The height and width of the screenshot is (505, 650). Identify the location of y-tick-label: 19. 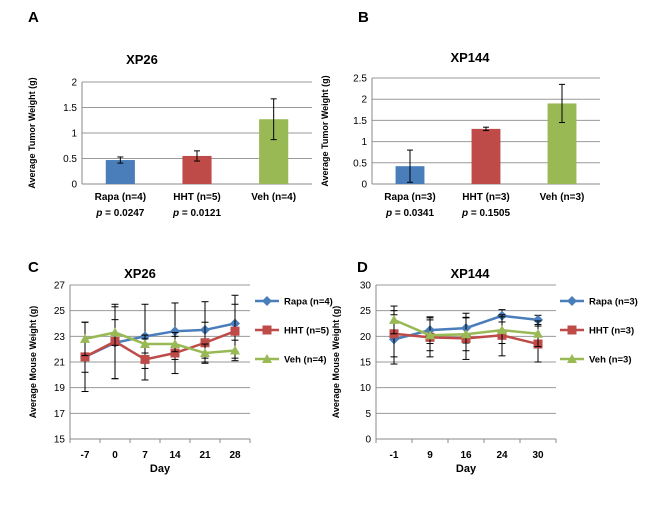
(60, 388).